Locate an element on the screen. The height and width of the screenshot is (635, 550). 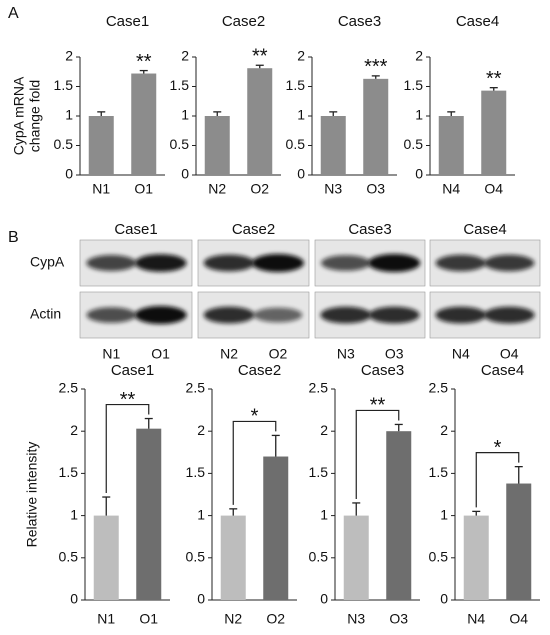
blot-lane-label: N2 is located at coordinates (229, 354).